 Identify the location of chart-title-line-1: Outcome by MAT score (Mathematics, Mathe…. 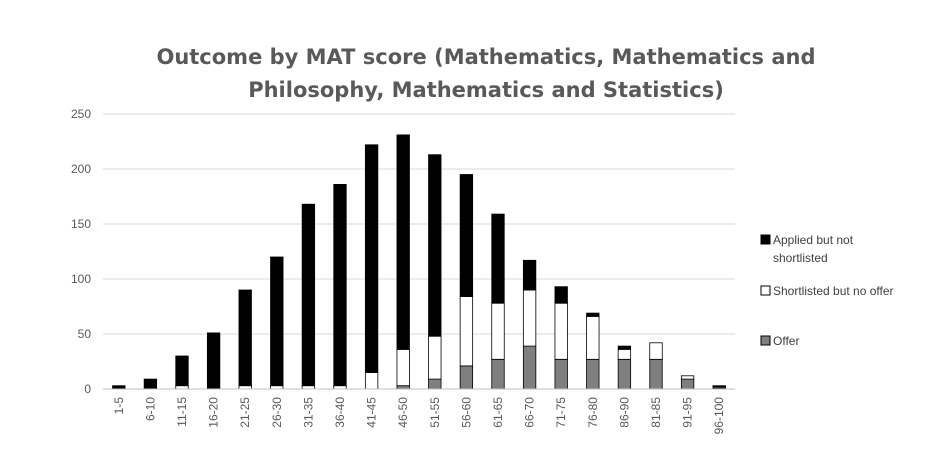
(485, 57).